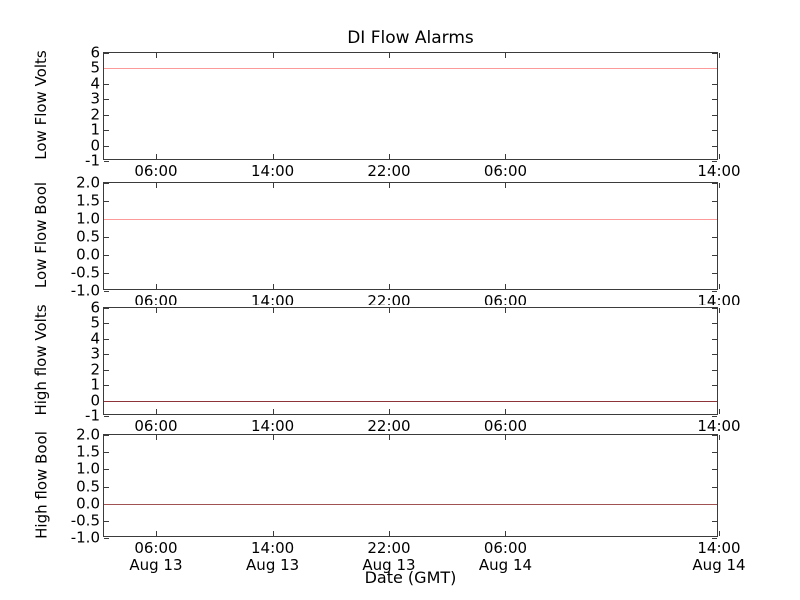 This screenshot has height=600, width=800. I want to click on x-axis-label: Date (GMT), so click(410, 577).